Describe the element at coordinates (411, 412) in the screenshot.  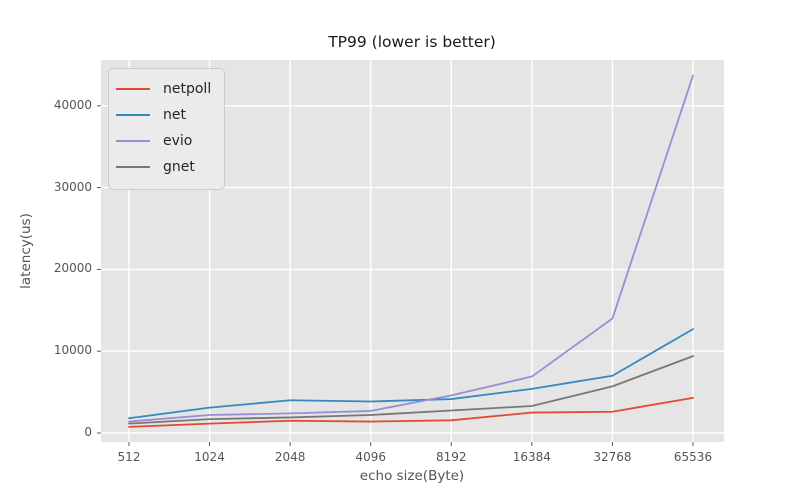
I see `series-line-netpoll` at that location.